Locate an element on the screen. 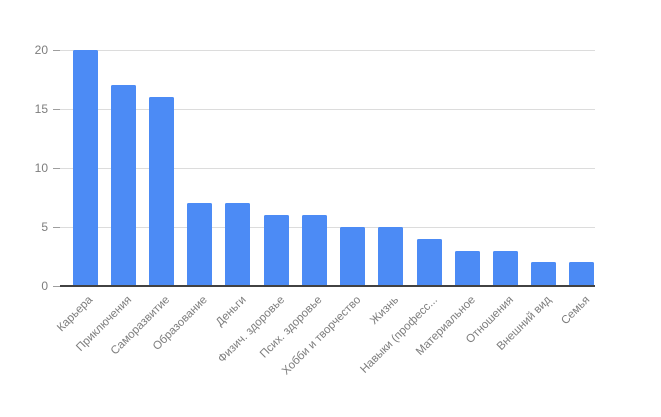  y-tick-label: 20 is located at coordinates (41, 50).